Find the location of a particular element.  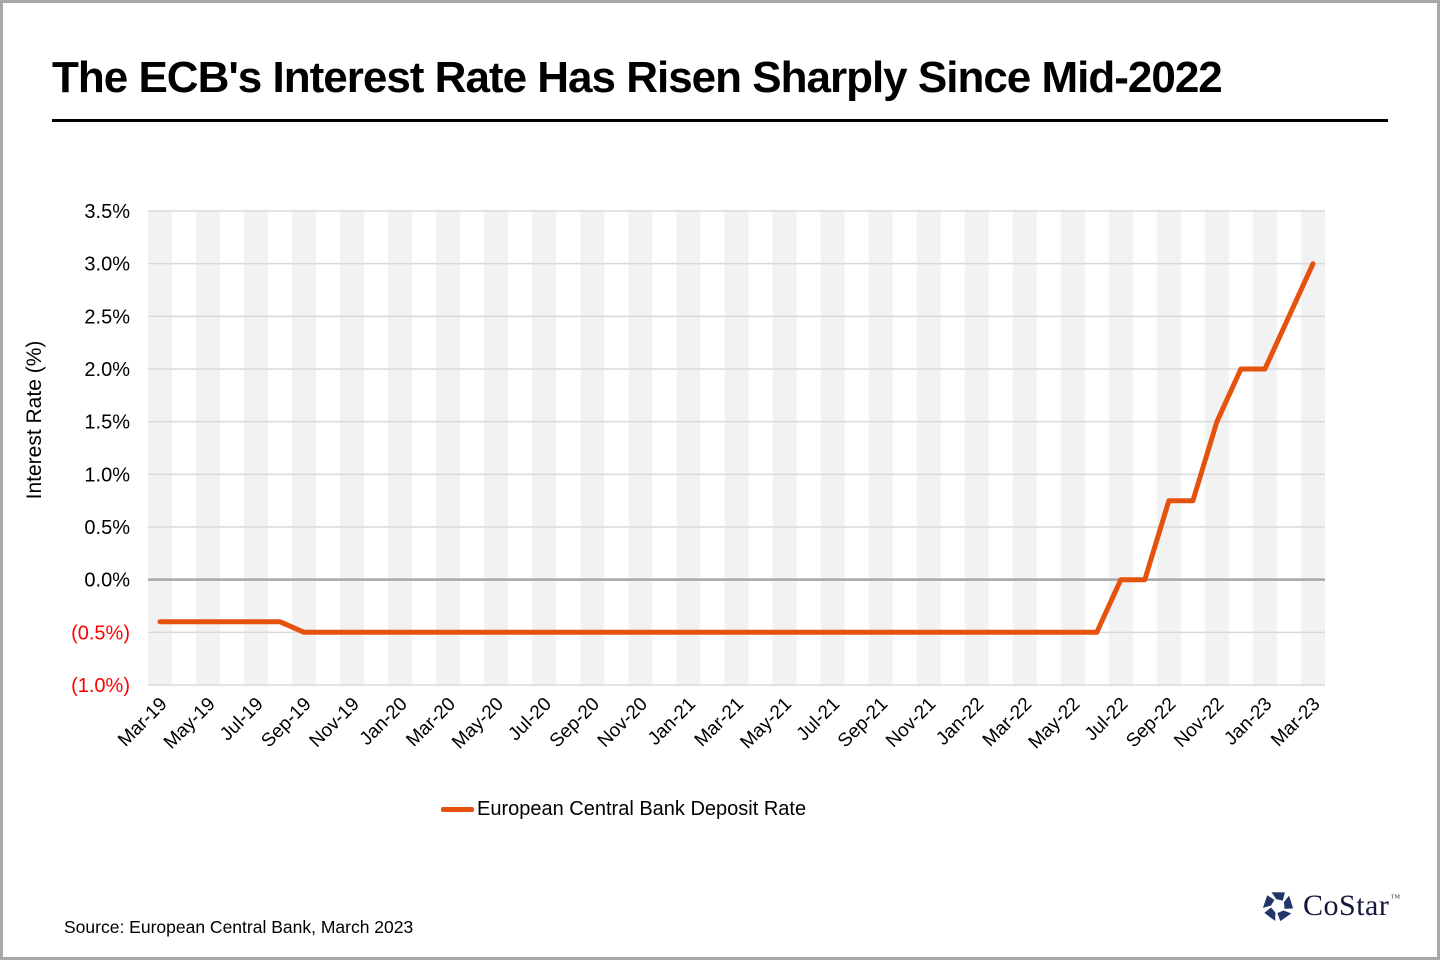

costar-tm-mark: ™ is located at coordinates (1395, 898).